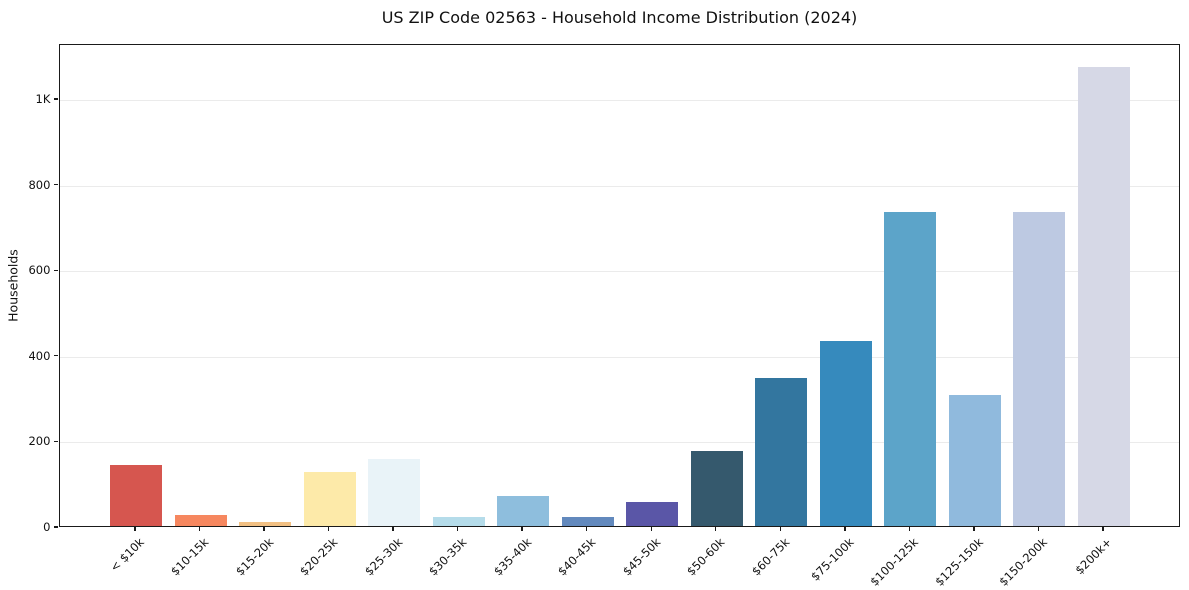 Image resolution: width=1189 pixels, height=590 pixels. What do you see at coordinates (39, 270) in the screenshot?
I see `y-tick-label: 600` at bounding box center [39, 270].